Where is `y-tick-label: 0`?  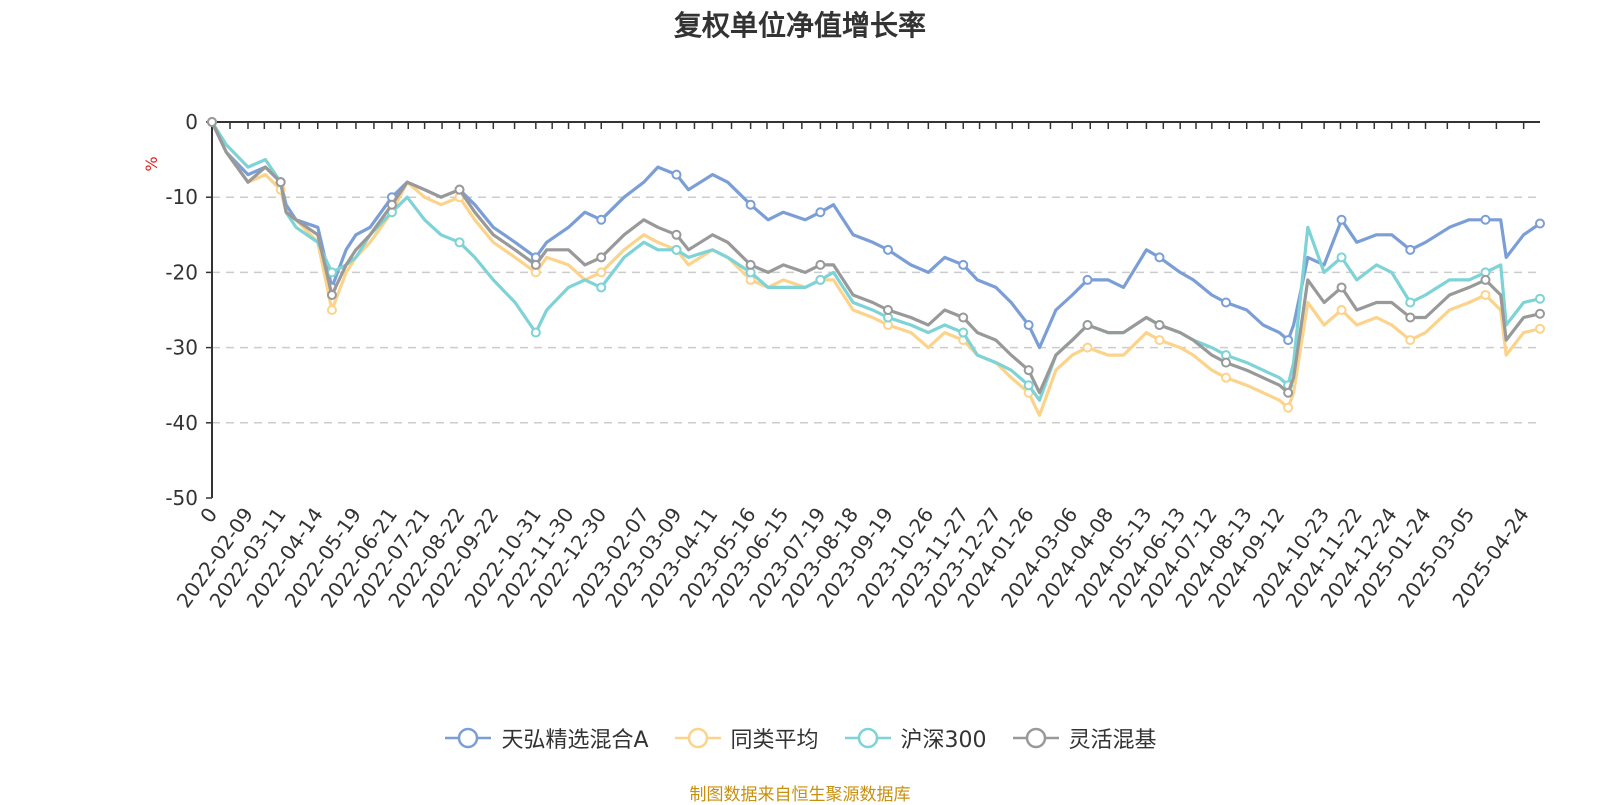
y-tick-label: 0 is located at coordinates (191, 122).